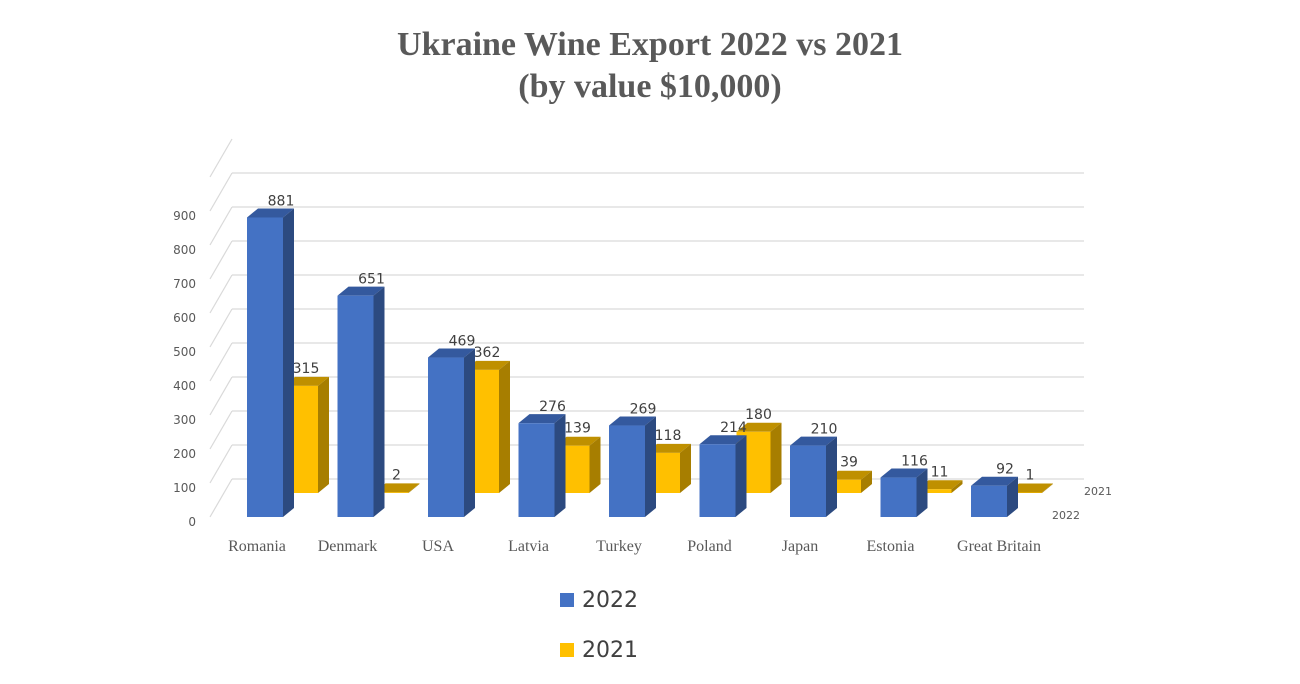  Describe the element at coordinates (371, 280) in the screenshot. I see `data-label-2022: 651` at that location.